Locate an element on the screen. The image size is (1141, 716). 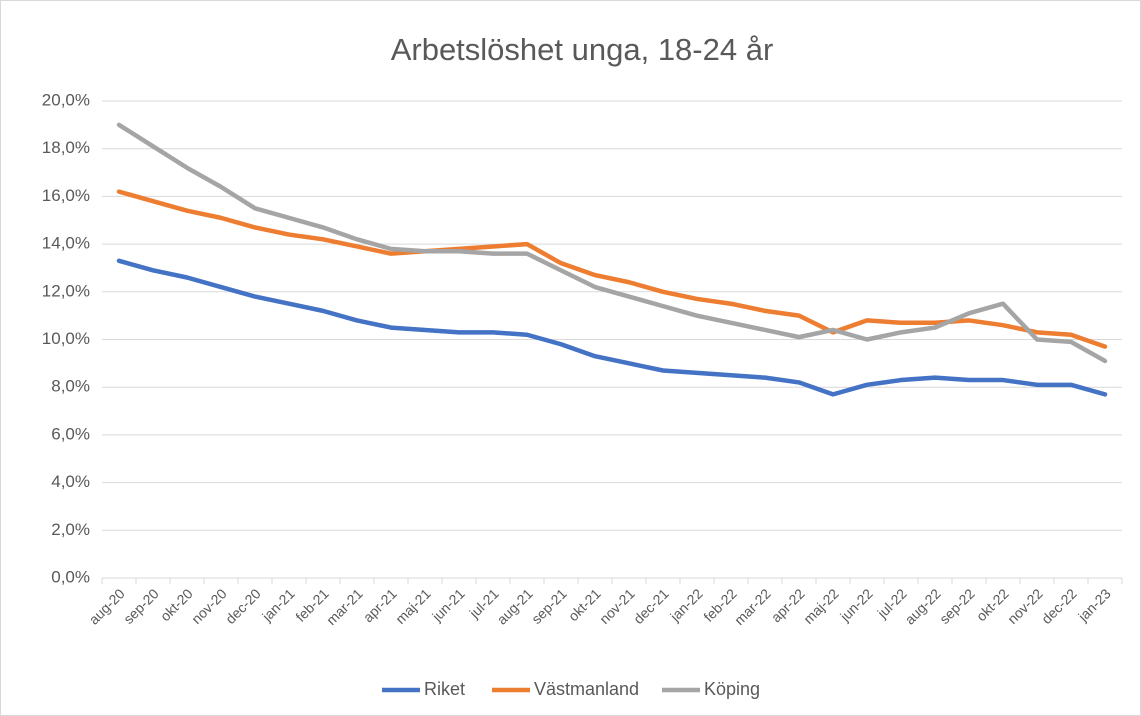
y-tick-label: 8,0% is located at coordinates (70, 386).